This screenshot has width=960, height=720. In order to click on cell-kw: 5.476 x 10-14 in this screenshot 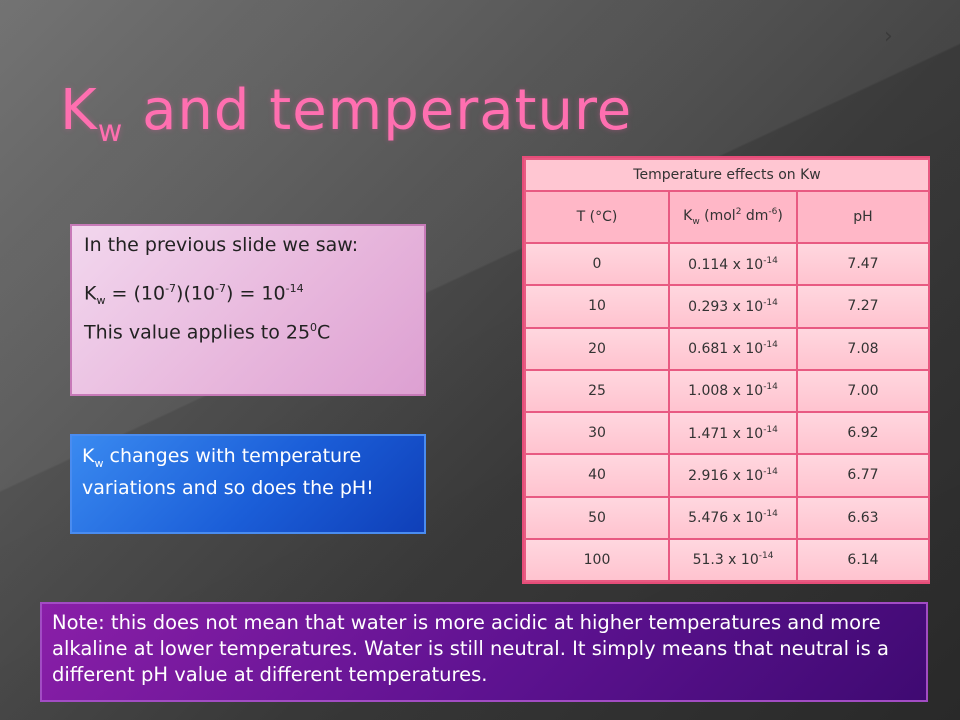, I will do `click(733, 517)`.